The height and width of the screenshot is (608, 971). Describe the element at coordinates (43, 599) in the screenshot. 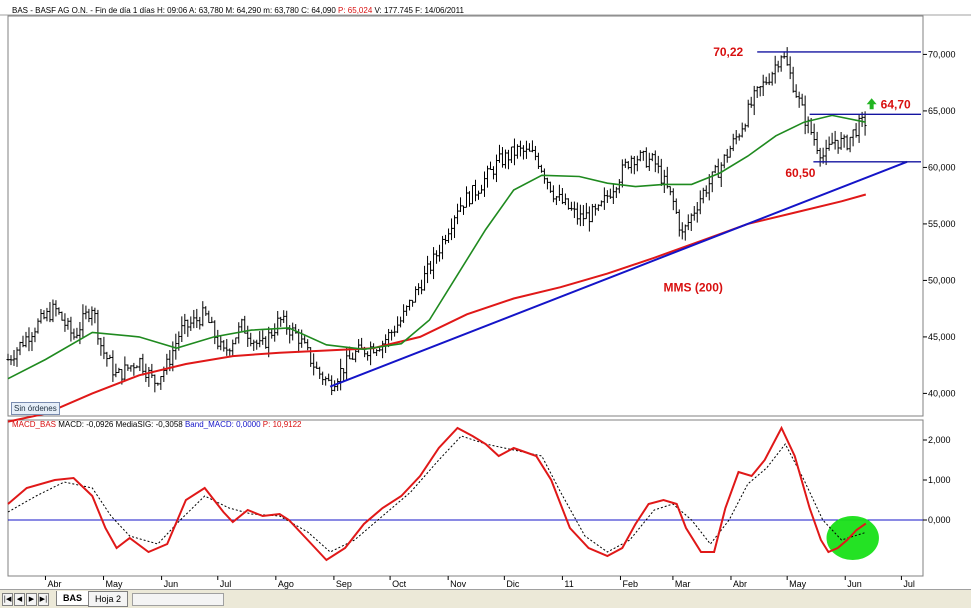

I see `last-sheet-button: ▶|` at that location.